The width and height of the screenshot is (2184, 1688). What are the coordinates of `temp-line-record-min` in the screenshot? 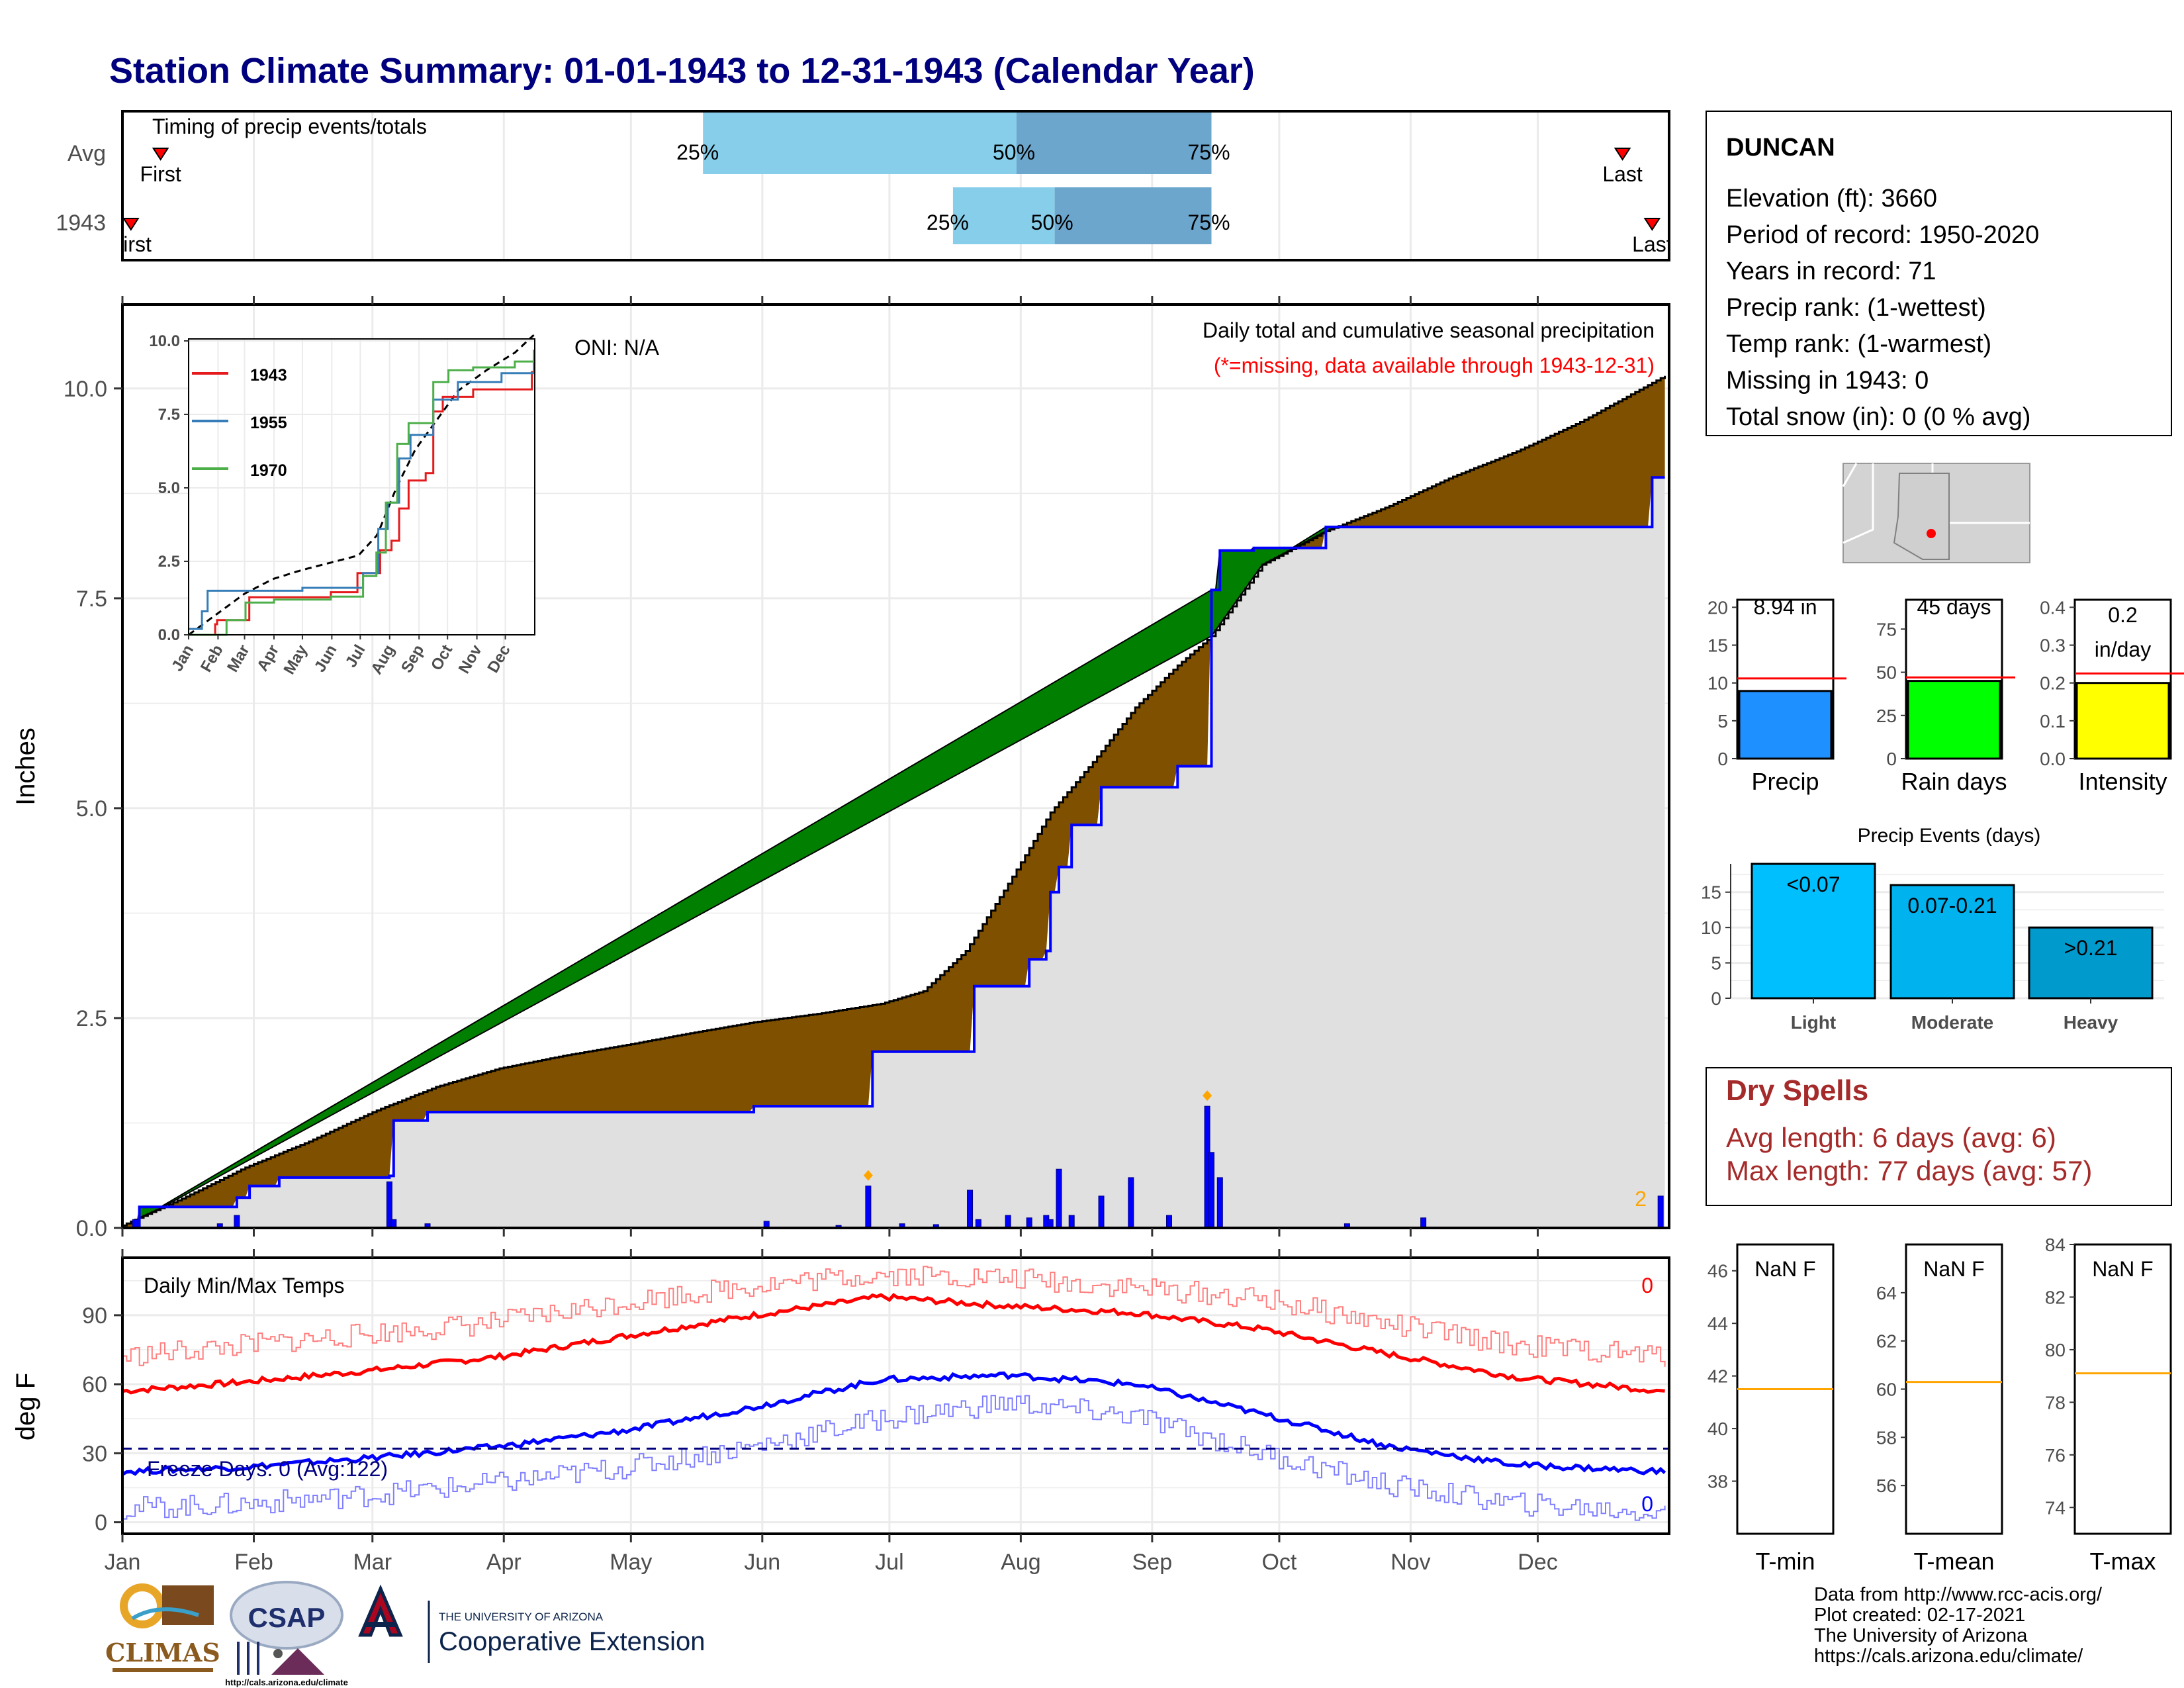 It's located at (894, 1458).